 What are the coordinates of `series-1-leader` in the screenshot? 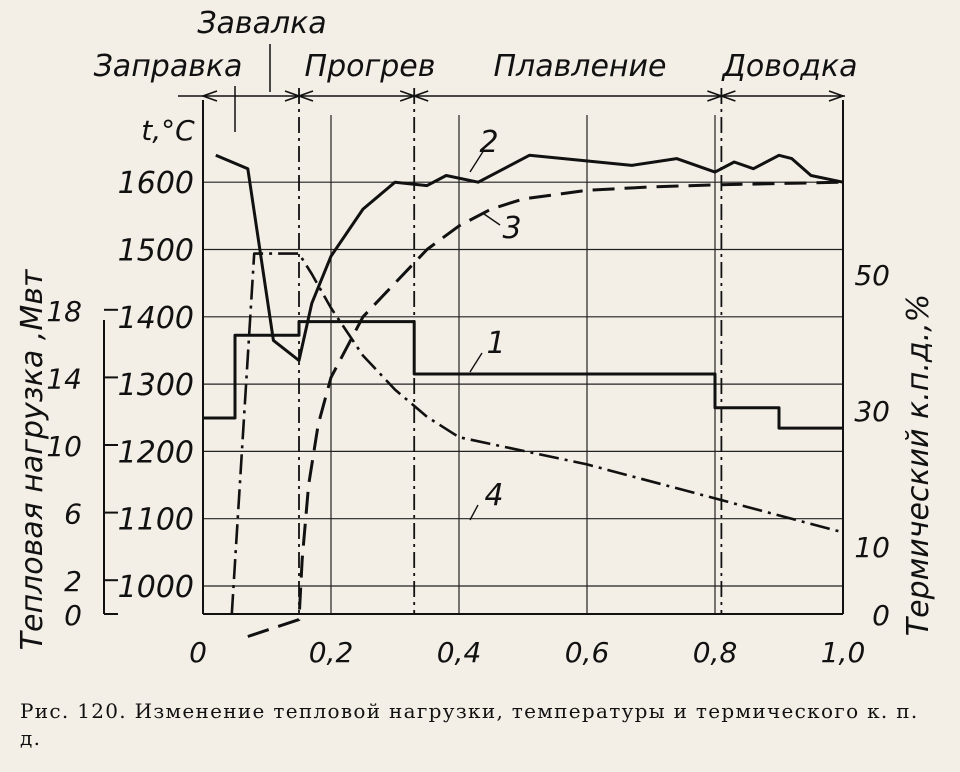 It's located at (476, 362).